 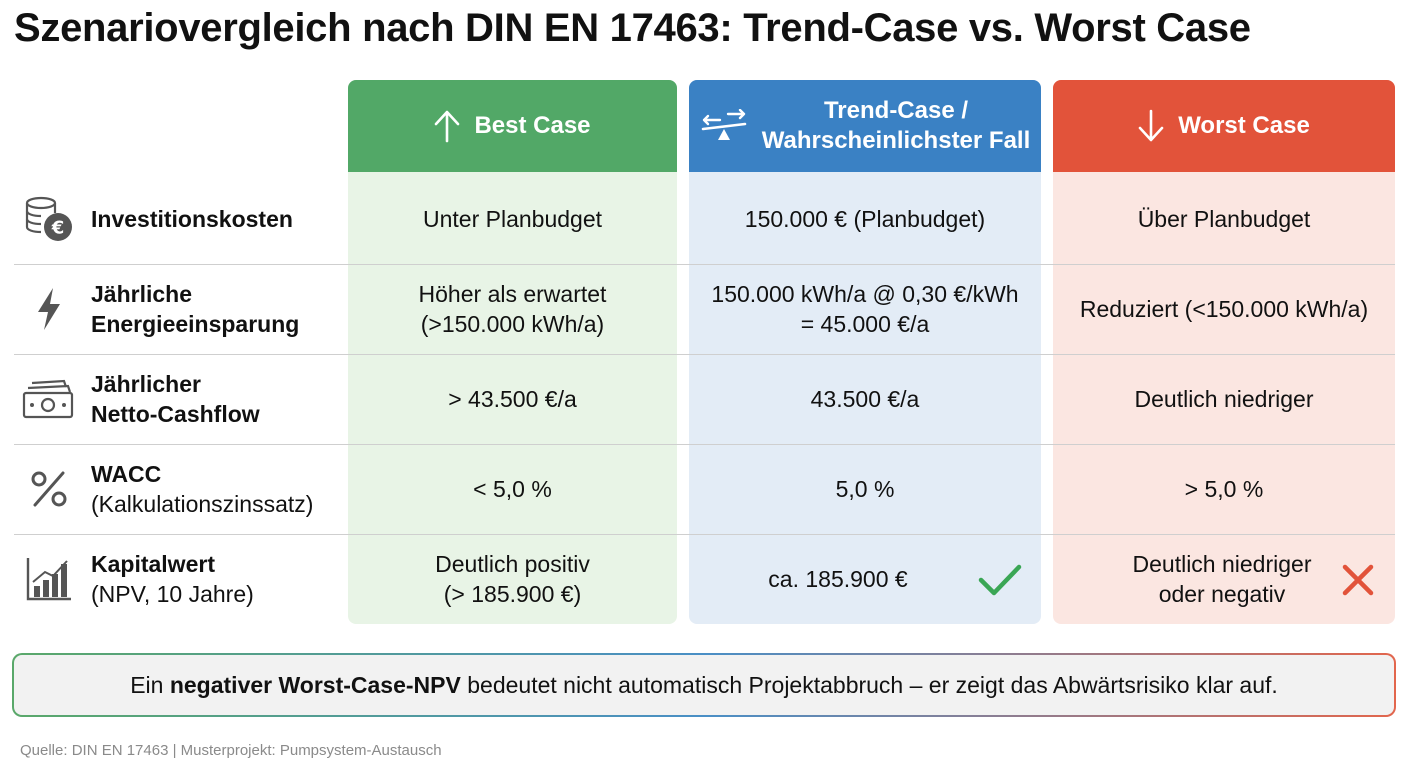 I want to click on percent-icon, so click(x=49, y=489).